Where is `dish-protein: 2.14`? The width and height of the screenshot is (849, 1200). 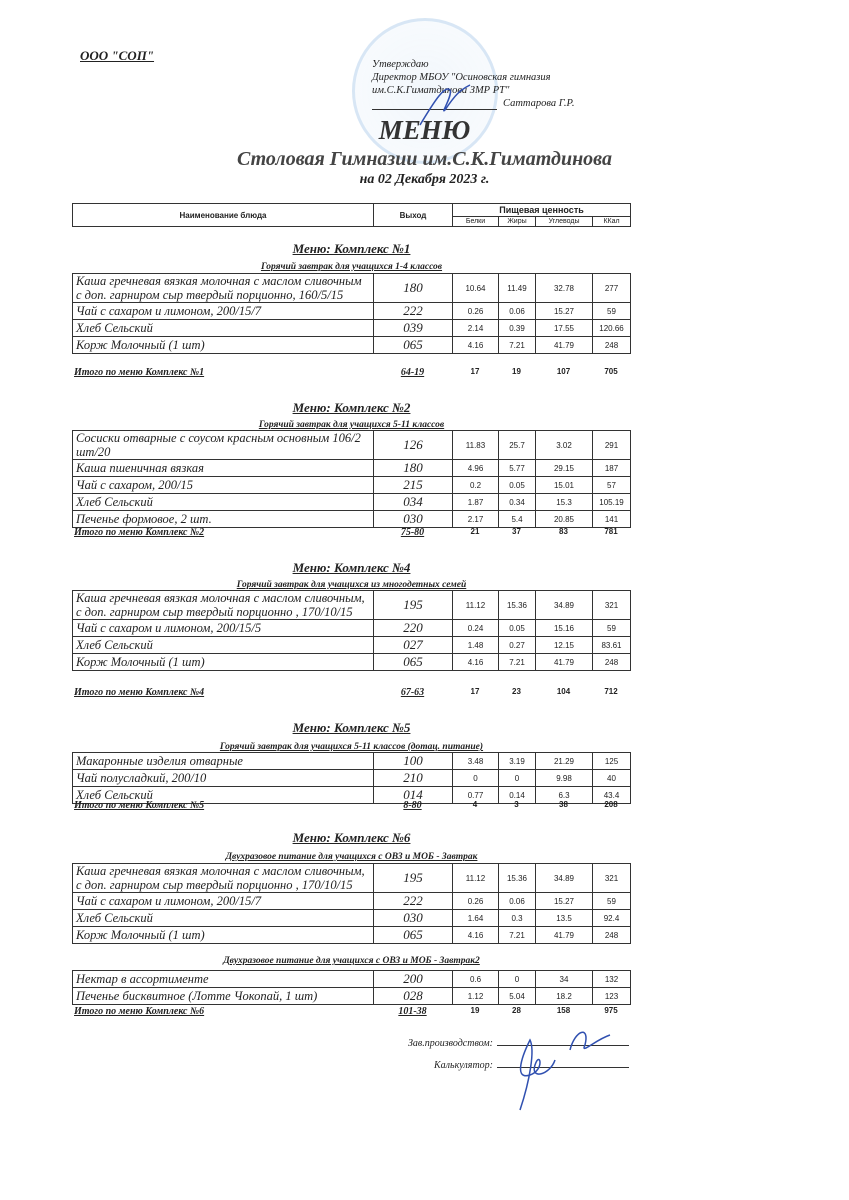 dish-protein: 2.14 is located at coordinates (475, 328).